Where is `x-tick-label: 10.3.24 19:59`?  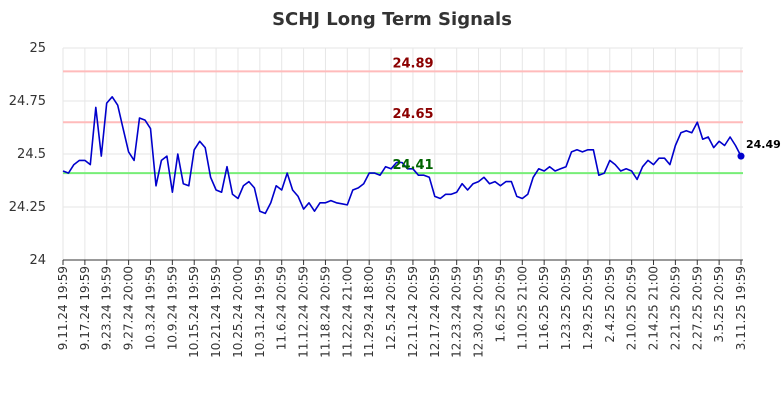 x-tick-label: 10.3.24 19:59 is located at coordinates (150, 308).